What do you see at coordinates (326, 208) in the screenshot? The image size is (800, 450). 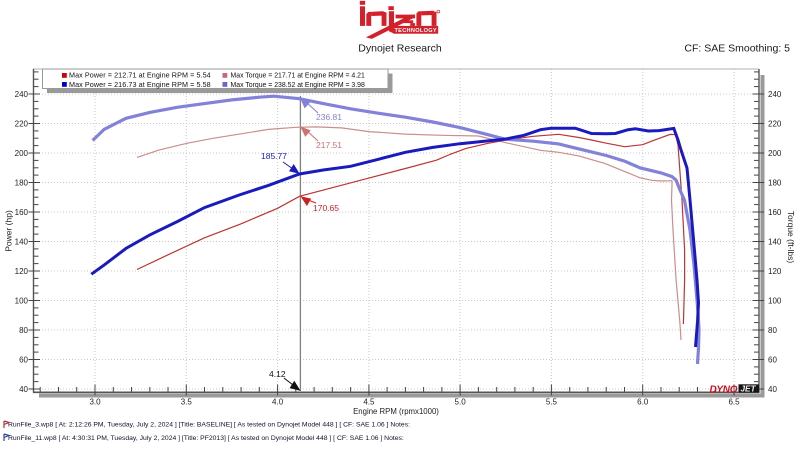 I see `svg-text: 170.65` at bounding box center [326, 208].